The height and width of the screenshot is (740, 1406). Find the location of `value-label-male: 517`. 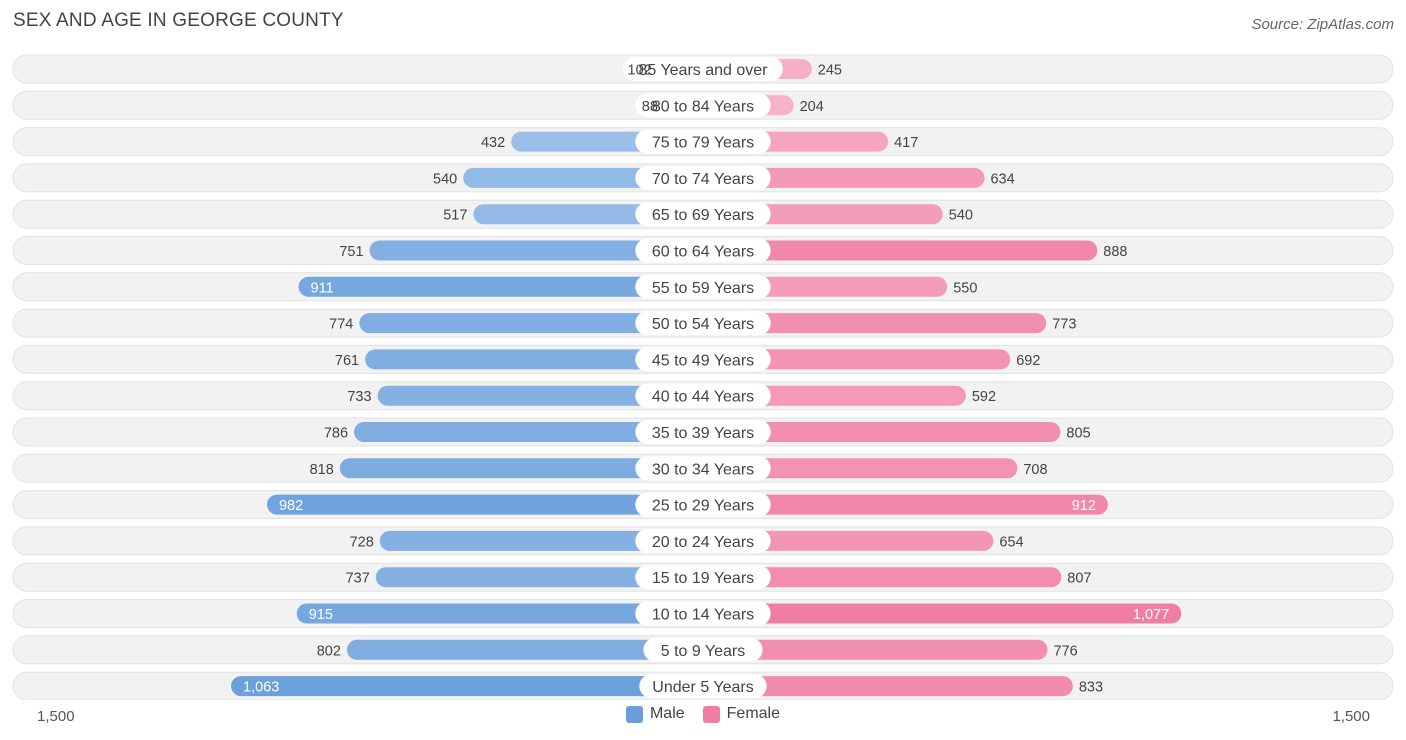

value-label-male: 517 is located at coordinates (455, 216).